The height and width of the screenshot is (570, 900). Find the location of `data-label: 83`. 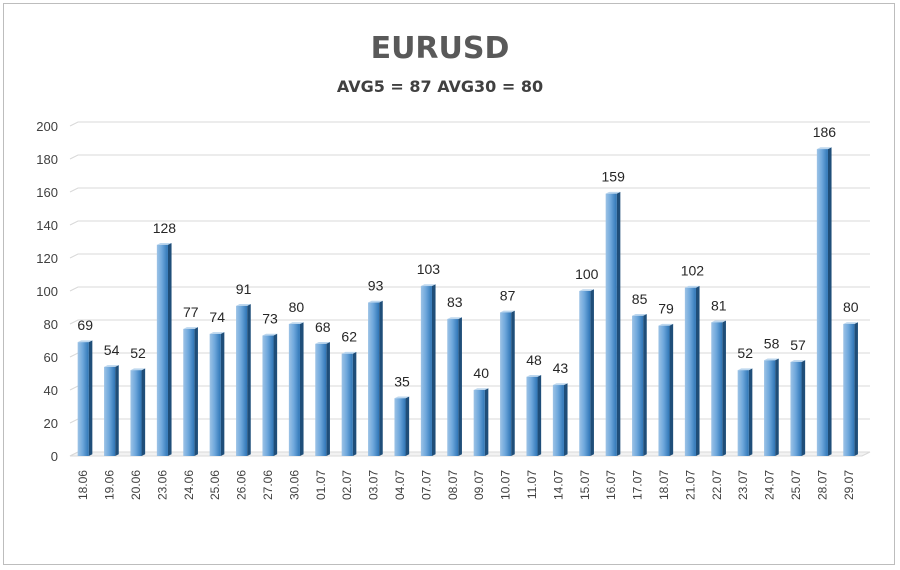

data-label: 83 is located at coordinates (455, 302).